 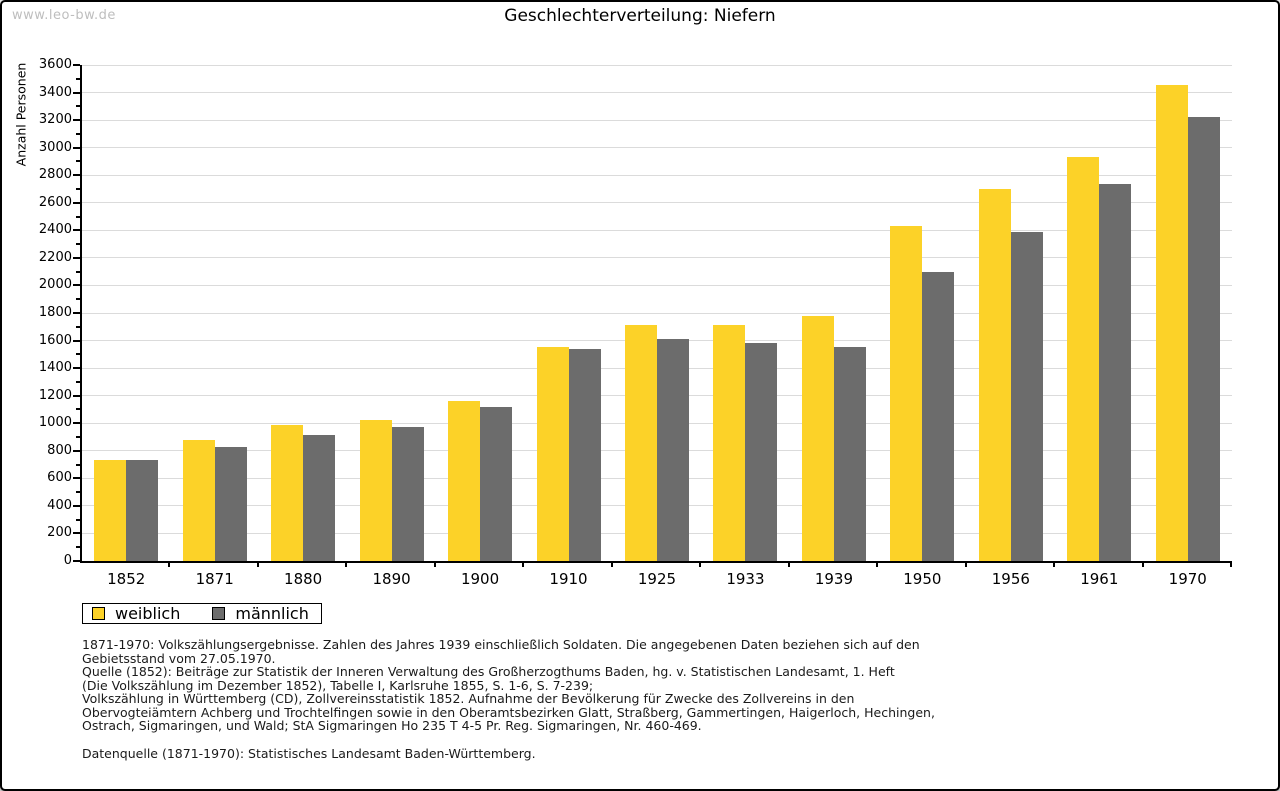 I want to click on y-tick-label-1400: 1400, so click(x=55, y=368).